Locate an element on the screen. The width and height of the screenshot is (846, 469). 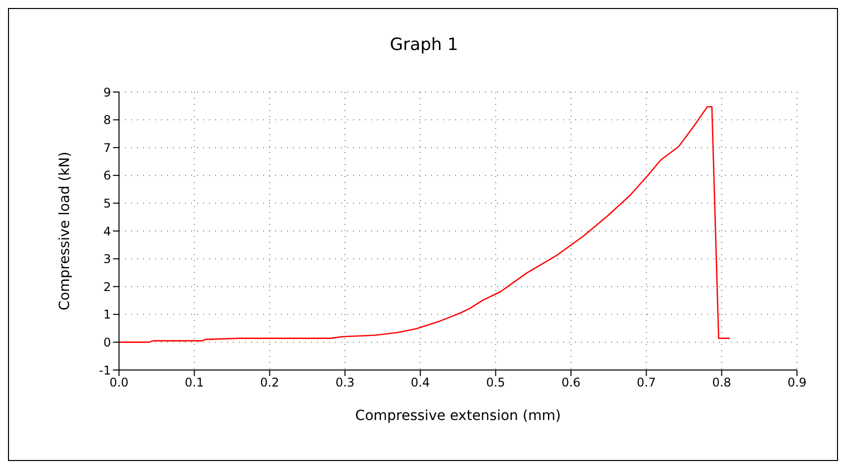
x-axis-title: Compressive extension (mm) is located at coordinates (458, 416).